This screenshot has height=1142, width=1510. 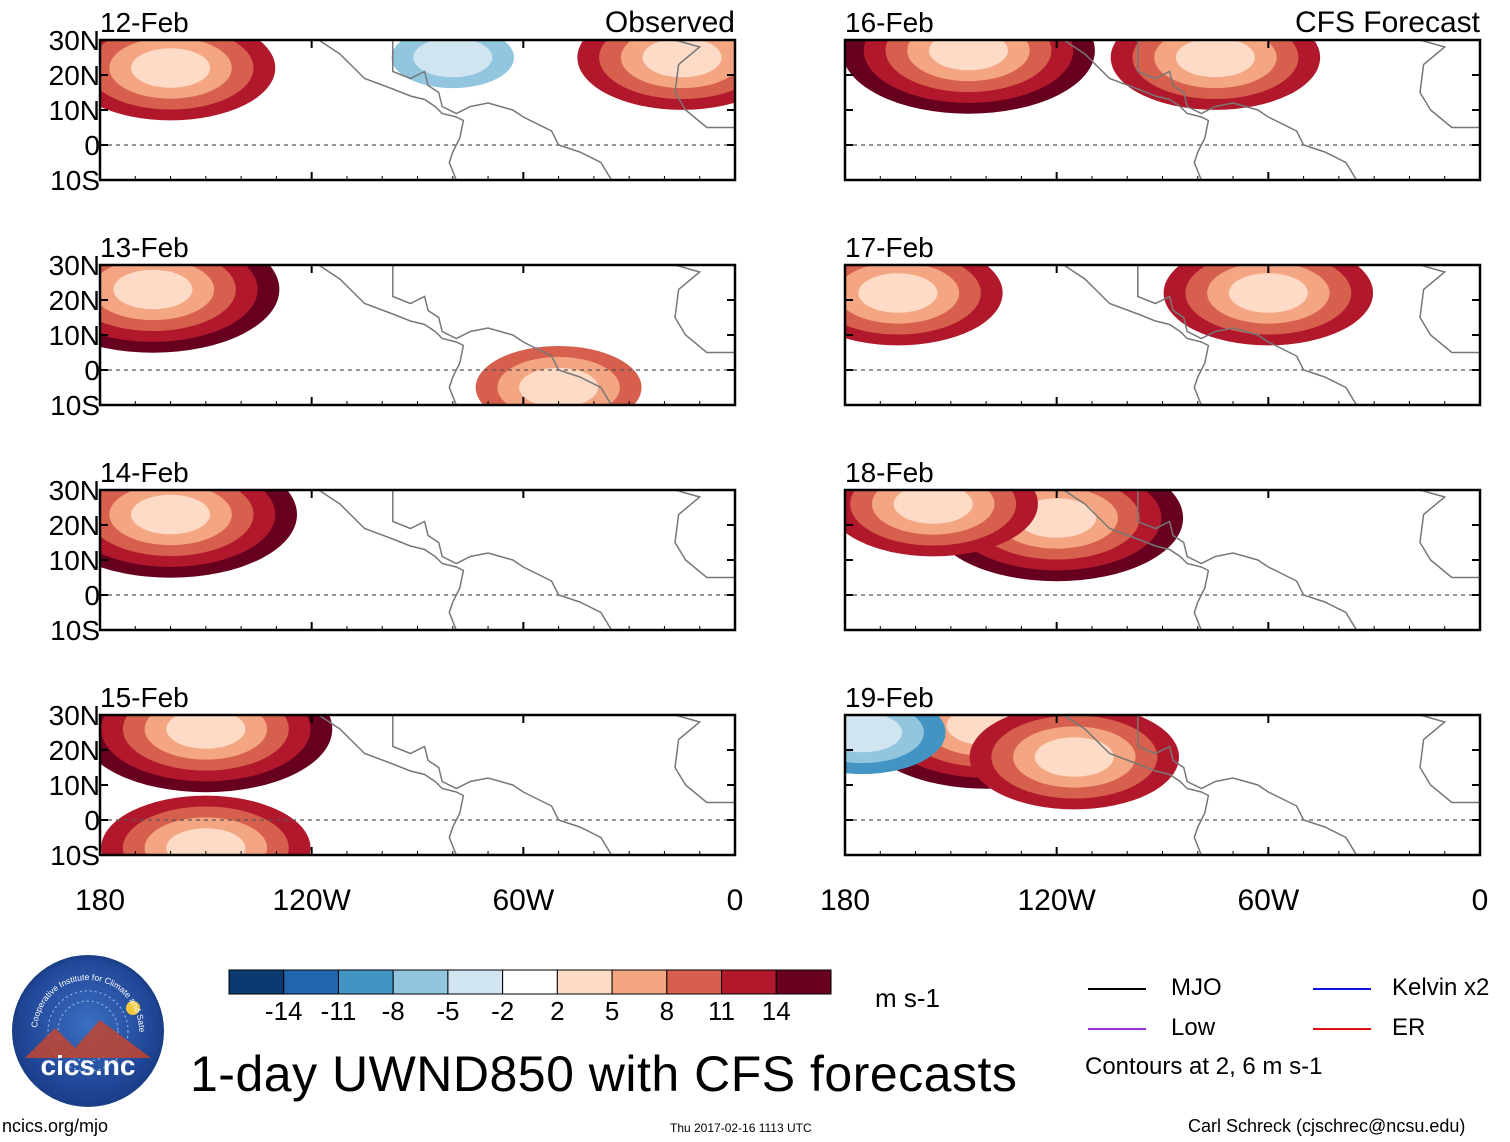 I want to click on panel-date-label: 18-Feb, so click(x=889, y=472).